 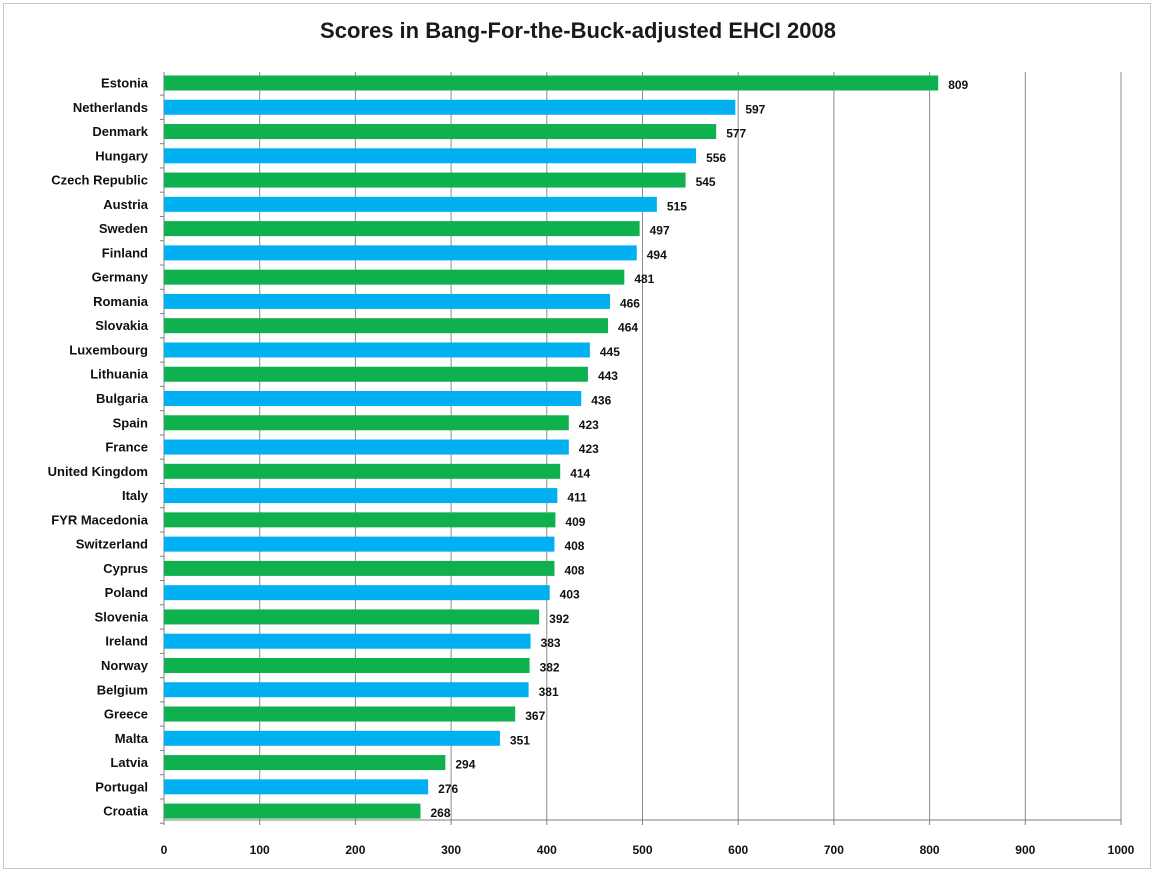 What do you see at coordinates (1025, 850) in the screenshot?
I see `x-tick-label: 900` at bounding box center [1025, 850].